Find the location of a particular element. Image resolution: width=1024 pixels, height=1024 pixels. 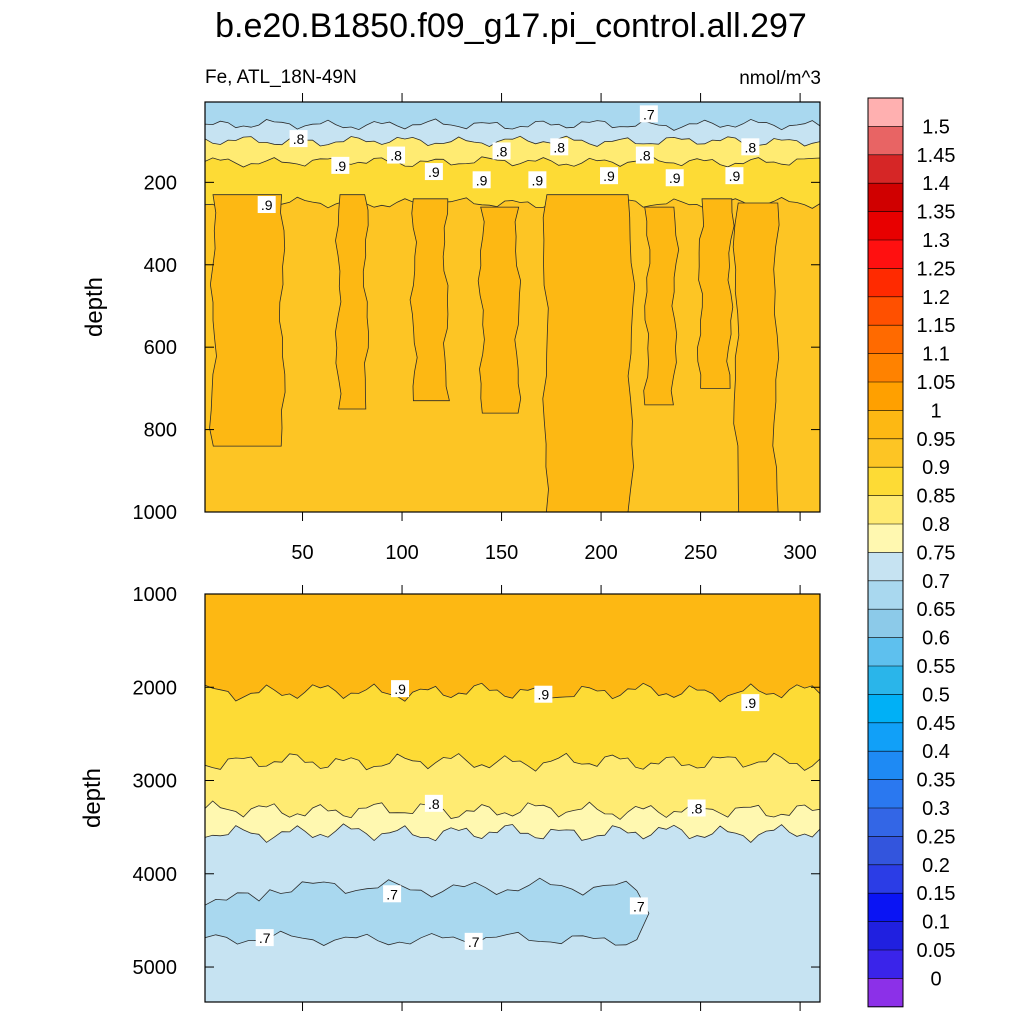

colorbar-label: 0.25 is located at coordinates (936, 837).